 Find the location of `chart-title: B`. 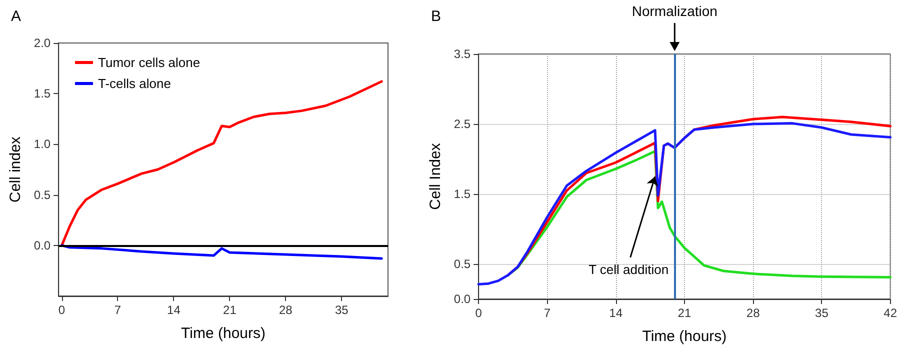

chart-title: B is located at coordinates (436, 16).